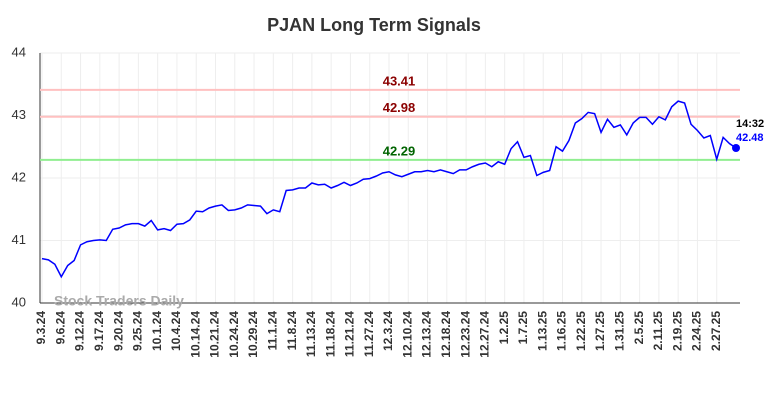 The width and height of the screenshot is (784, 398). Describe the element at coordinates (736, 148) in the screenshot. I see `last-point` at that location.